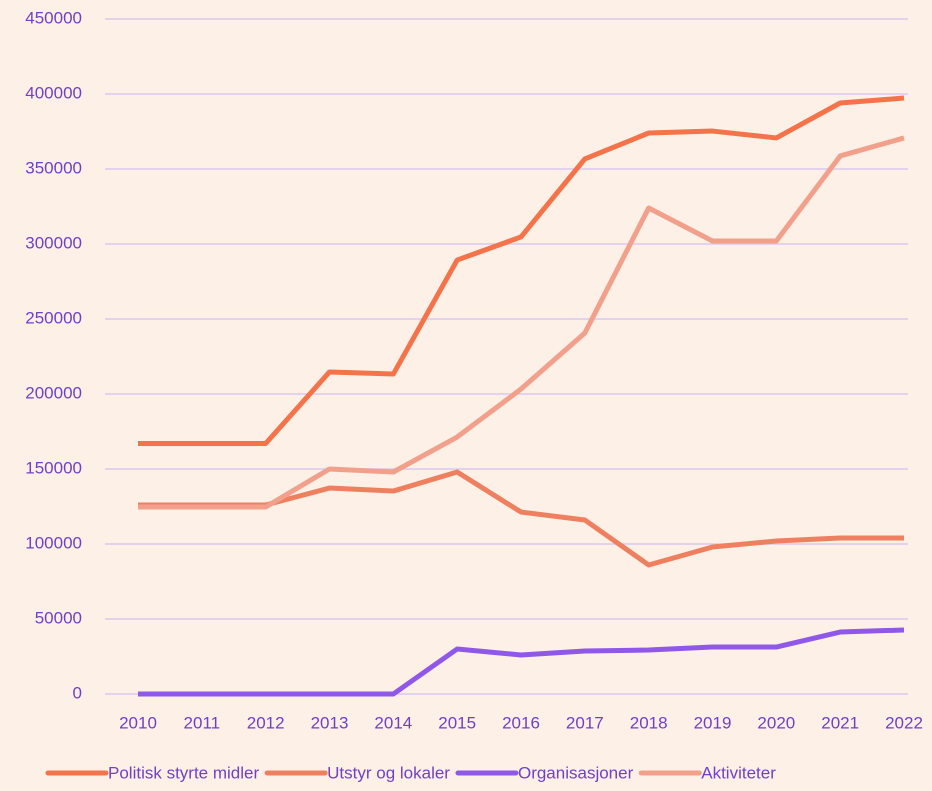 This screenshot has height=791, width=932. Describe the element at coordinates (576, 772) in the screenshot. I see `legend-label: Organisasjoner` at that location.